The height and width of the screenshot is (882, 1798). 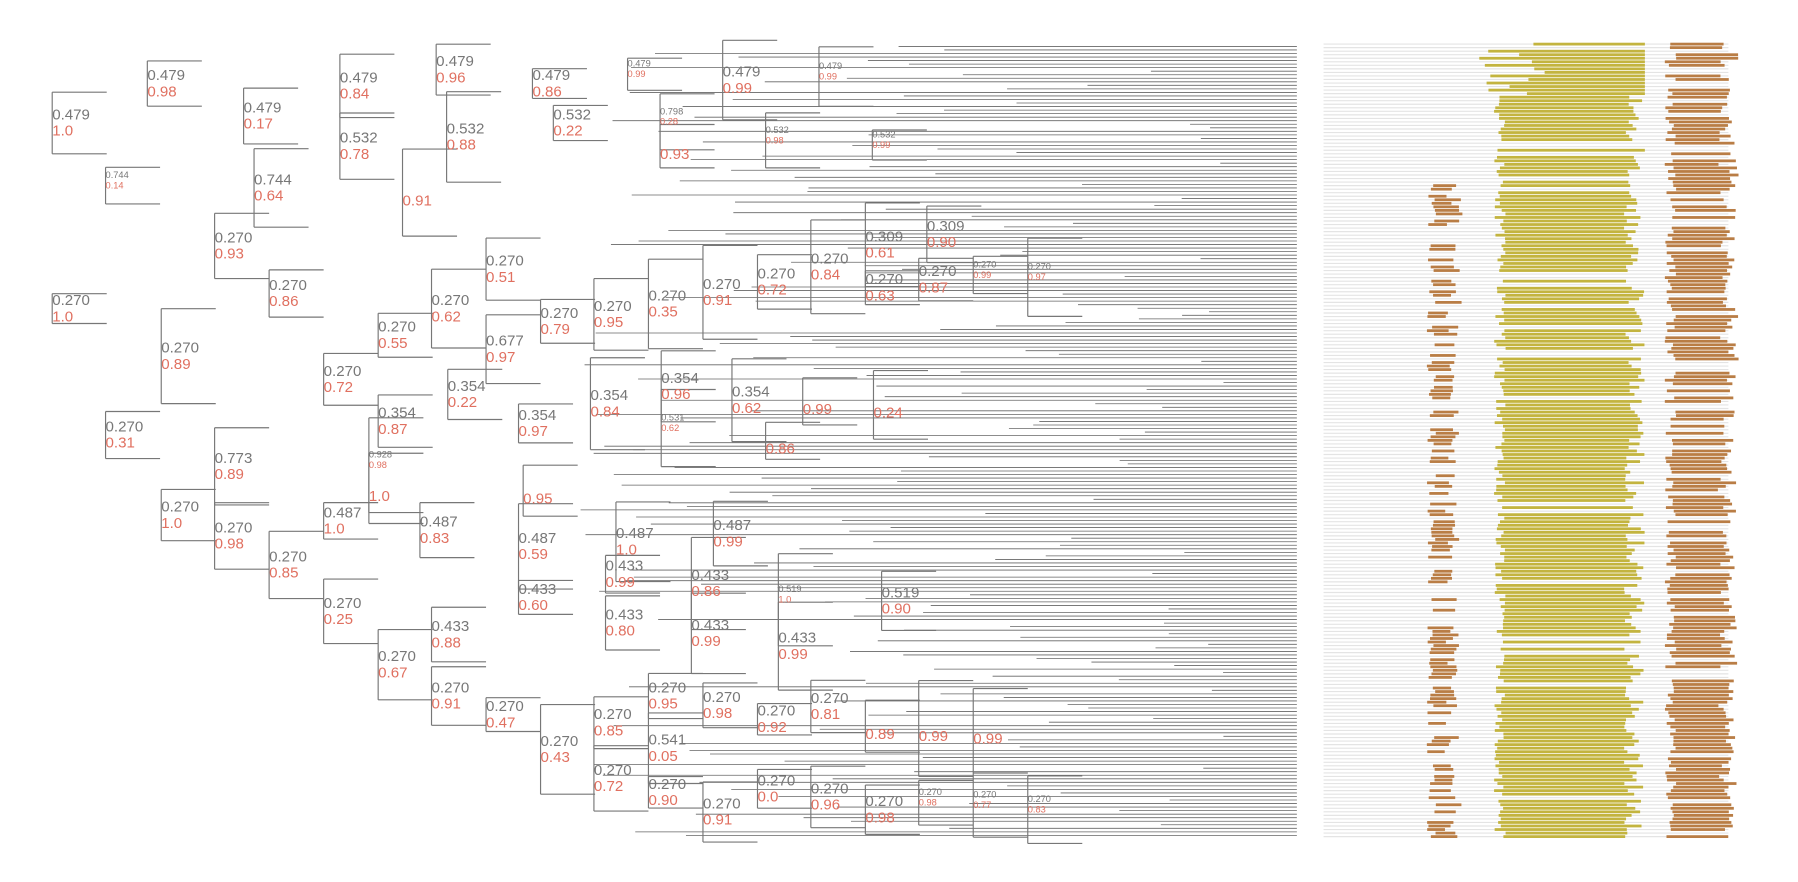 I want to click on support-value: 0.89, so click(x=229, y=474).